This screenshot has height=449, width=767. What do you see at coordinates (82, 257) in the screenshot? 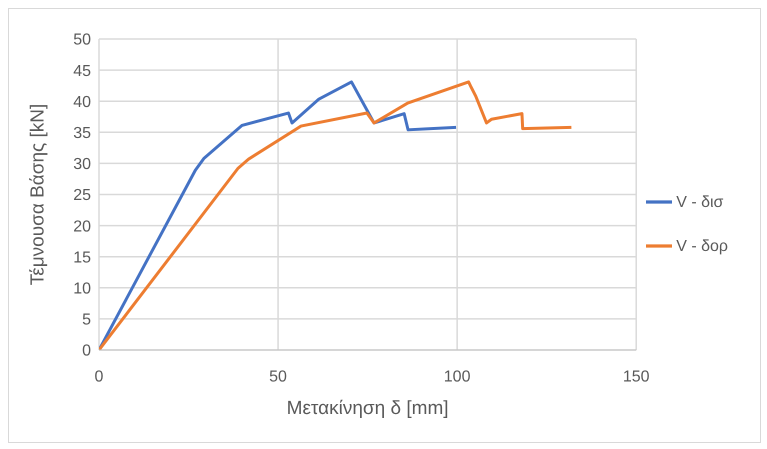
I see `y-tick-label: 15` at bounding box center [82, 257].